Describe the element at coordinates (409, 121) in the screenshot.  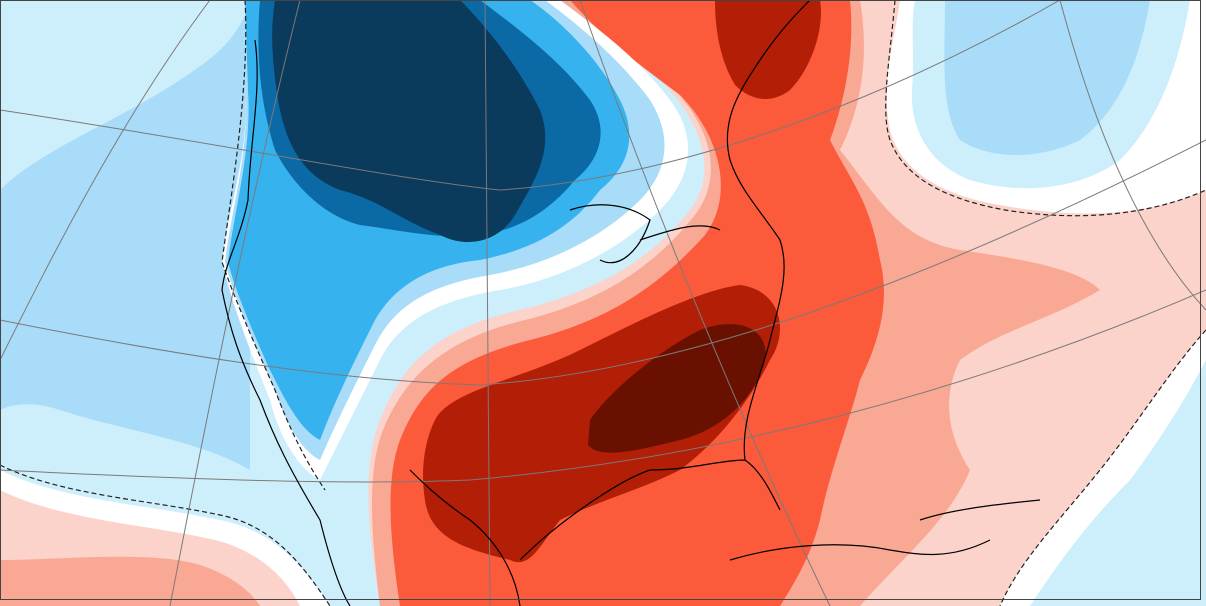
I see `cold-anomaly-extreme` at that location.